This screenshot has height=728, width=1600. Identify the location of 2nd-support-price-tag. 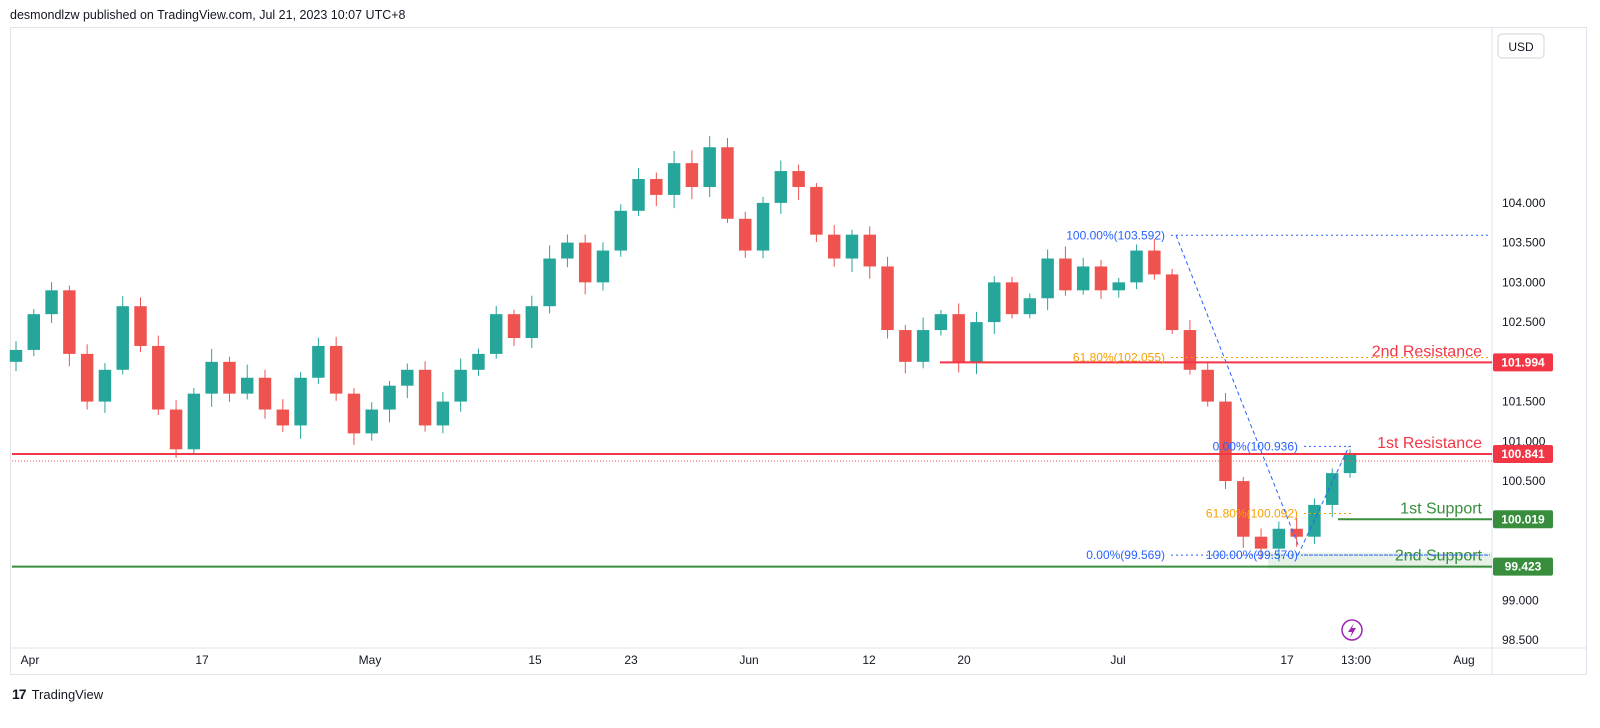
(1523, 566).